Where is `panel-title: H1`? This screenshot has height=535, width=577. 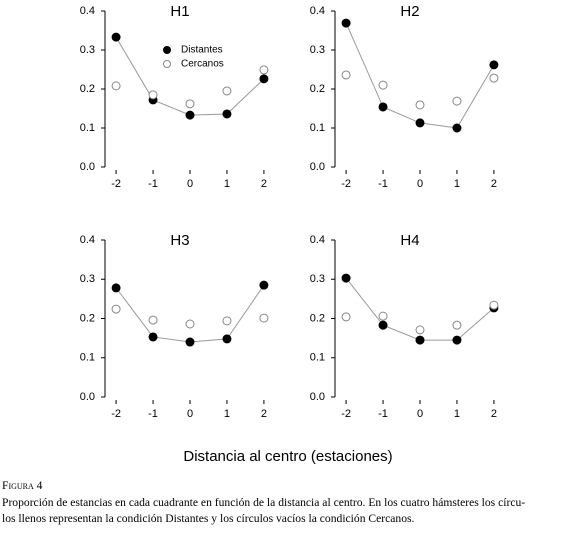
panel-title: H1 is located at coordinates (179, 11).